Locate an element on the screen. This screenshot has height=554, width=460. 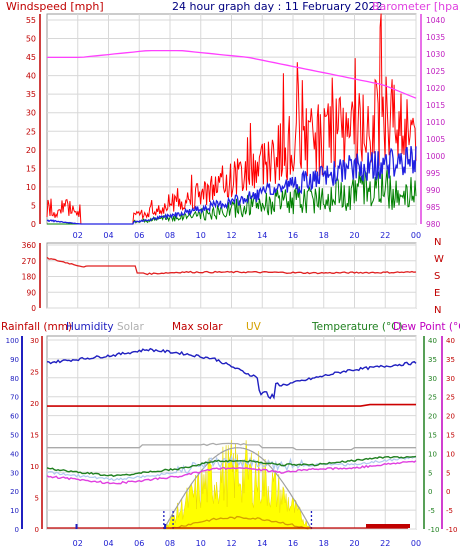
temp-y-tick: -5 is located at coordinates (431, 511).